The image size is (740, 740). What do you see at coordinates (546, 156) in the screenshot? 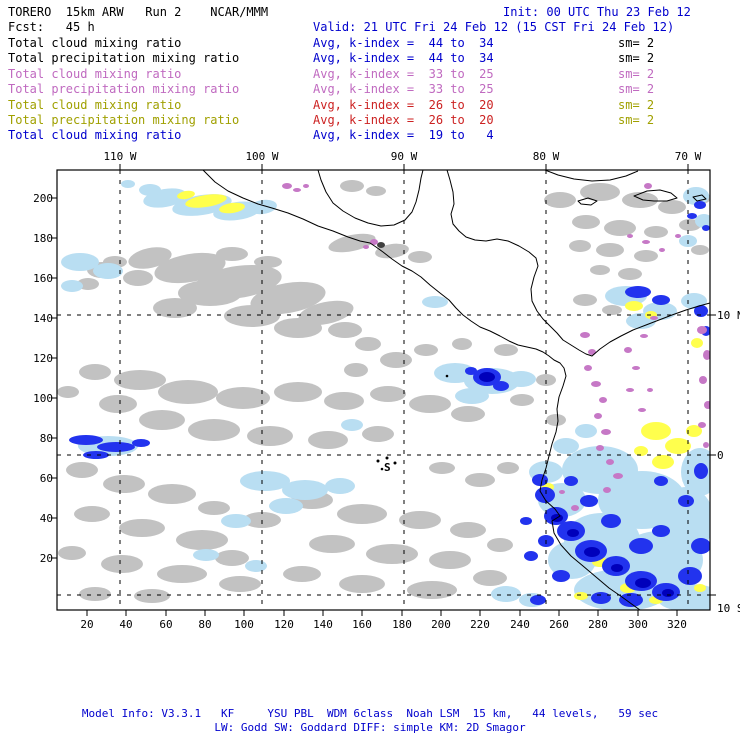
I see `lon-label: 80 W` at bounding box center [546, 156].